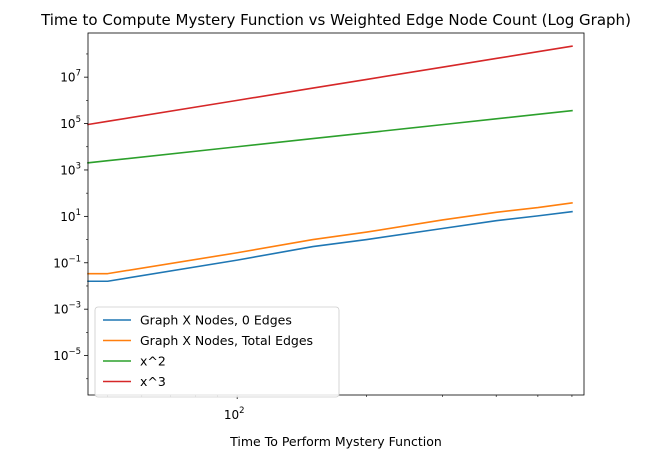 The height and width of the screenshot is (463, 672). I want to click on y-tick-label-0: 10⁻⁵, so click(67, 355).